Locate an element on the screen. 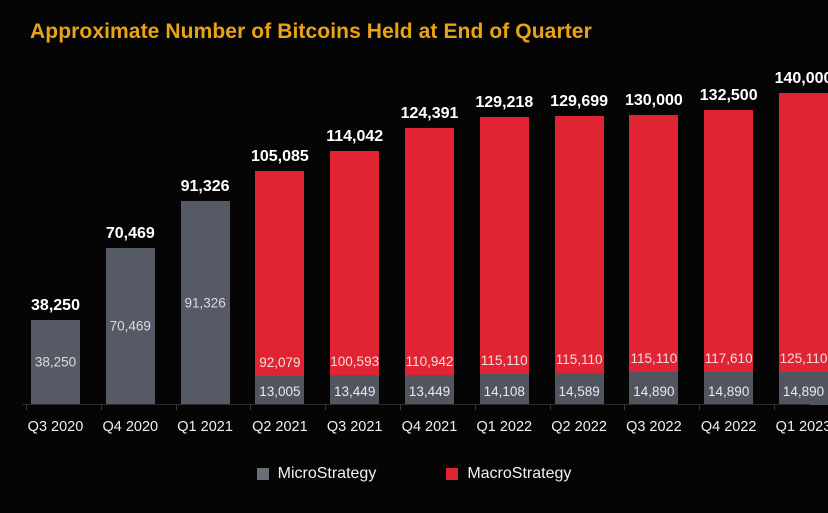  bar-segment-microstrategy: 14,589 is located at coordinates (579, 388).